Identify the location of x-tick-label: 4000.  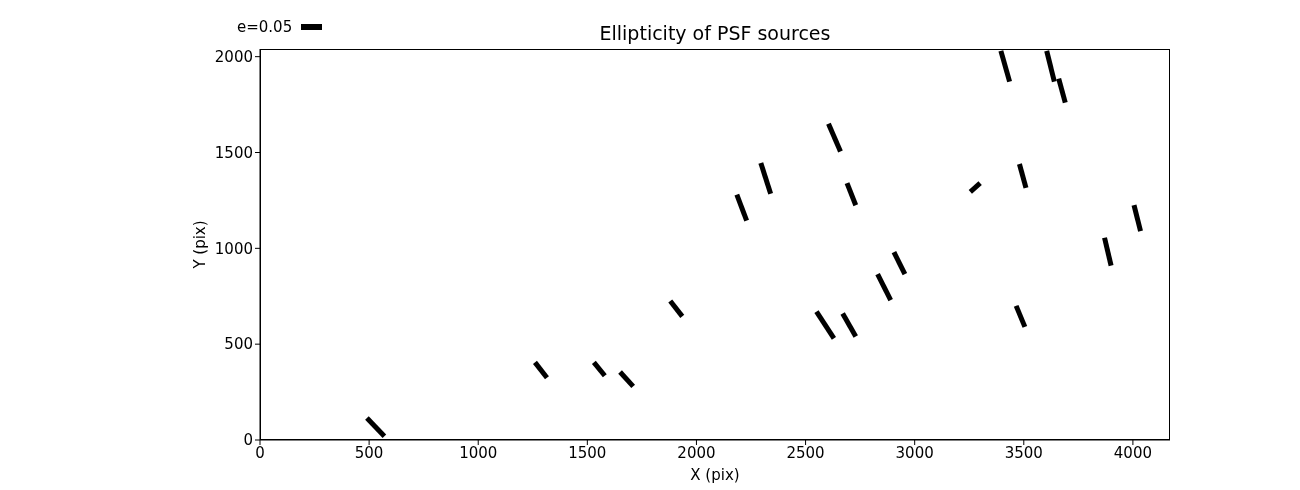
(1132, 452).